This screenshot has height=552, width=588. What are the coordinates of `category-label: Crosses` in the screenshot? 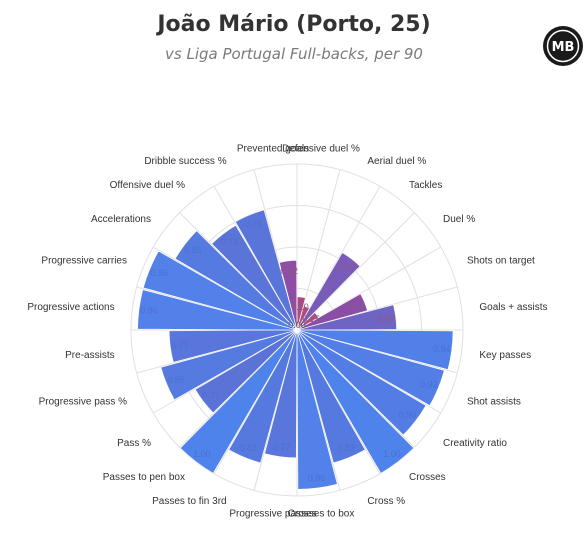 It's located at (427, 477).